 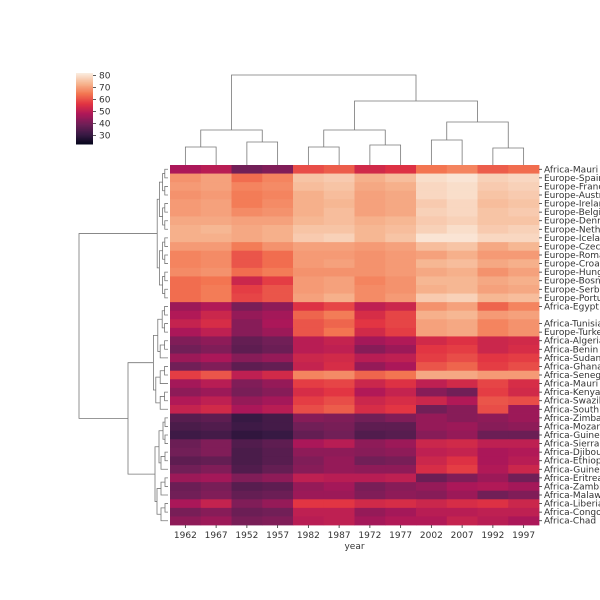 I want to click on cell-africa-guinea-bissau-1952, so click(x=247, y=427).